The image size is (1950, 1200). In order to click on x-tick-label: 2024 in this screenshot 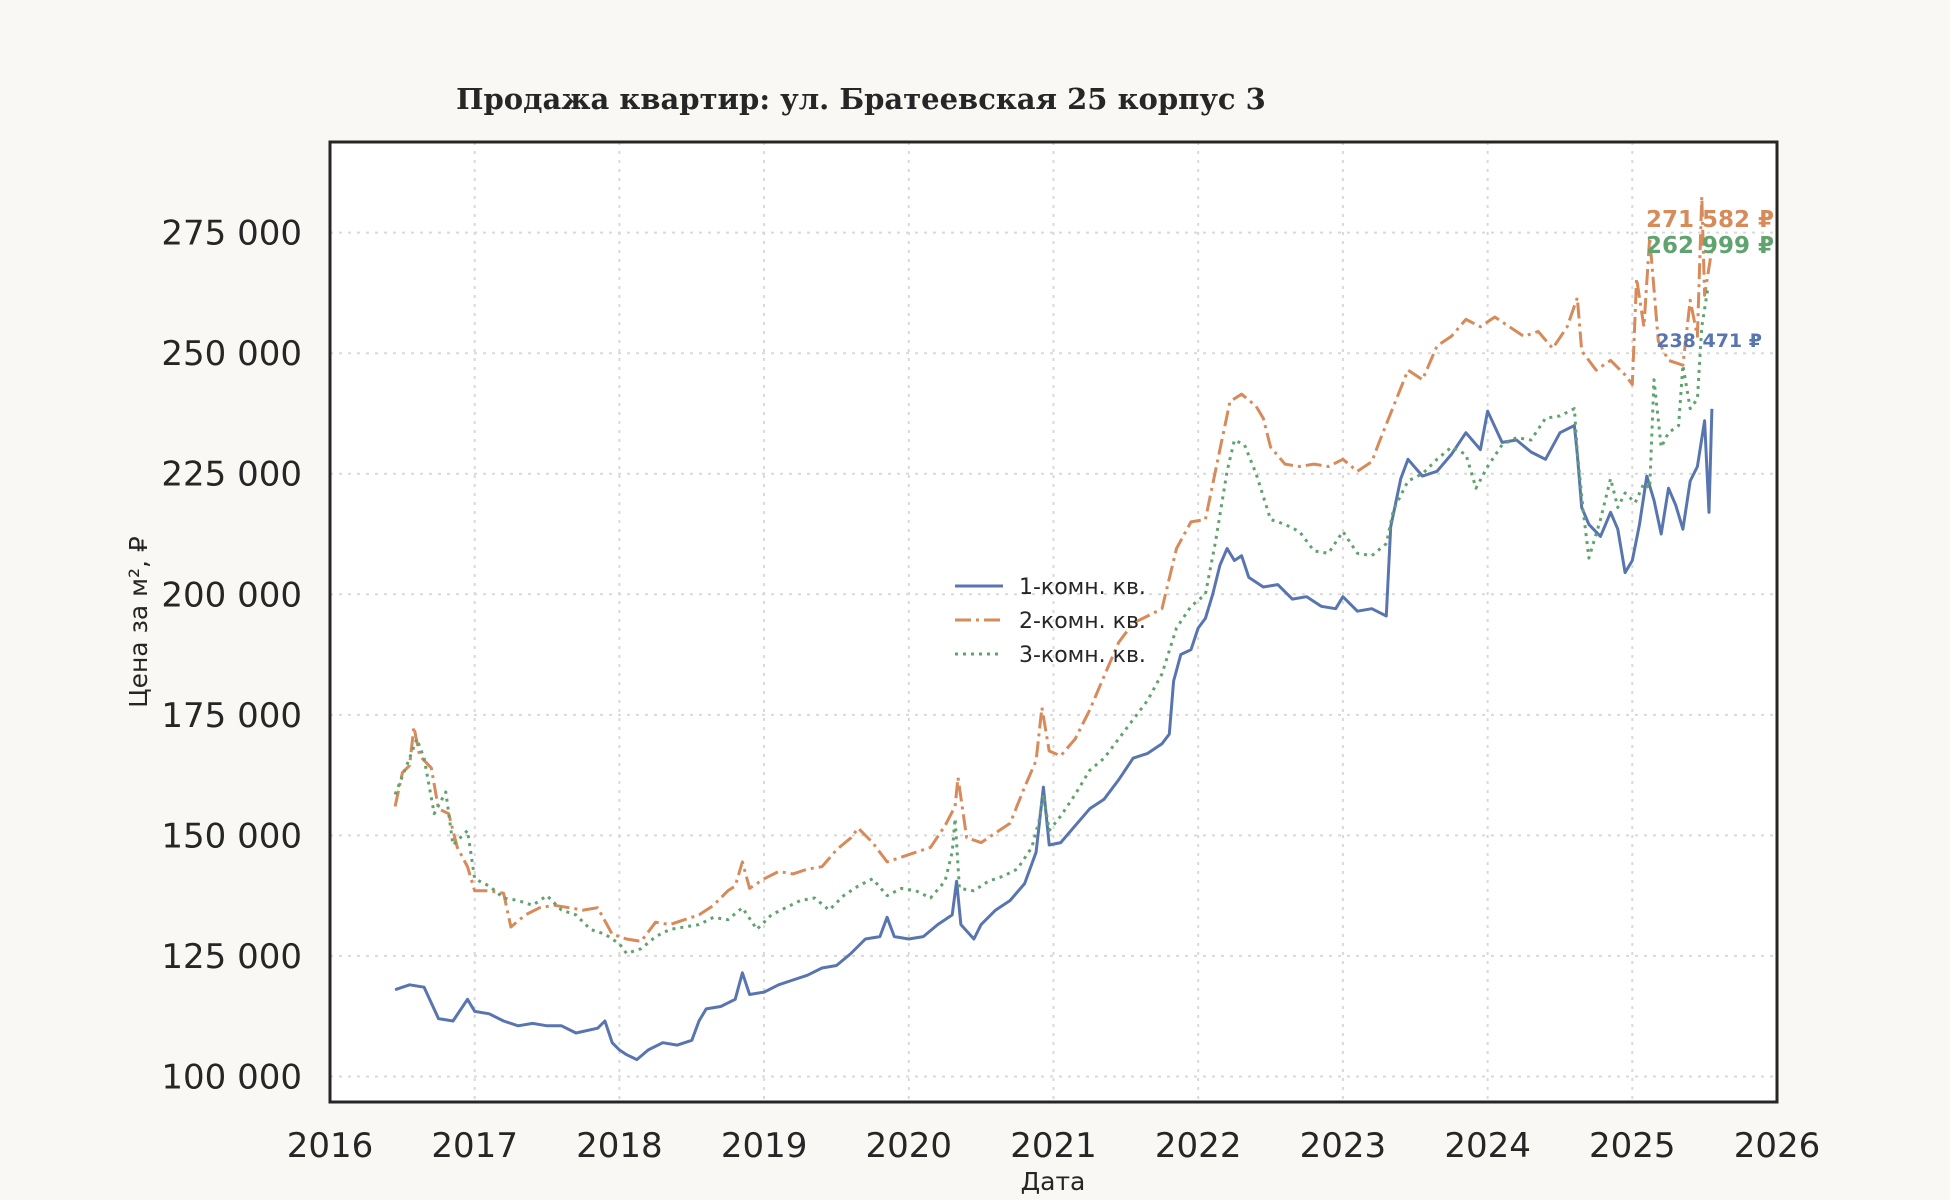, I will do `click(1487, 1146)`.